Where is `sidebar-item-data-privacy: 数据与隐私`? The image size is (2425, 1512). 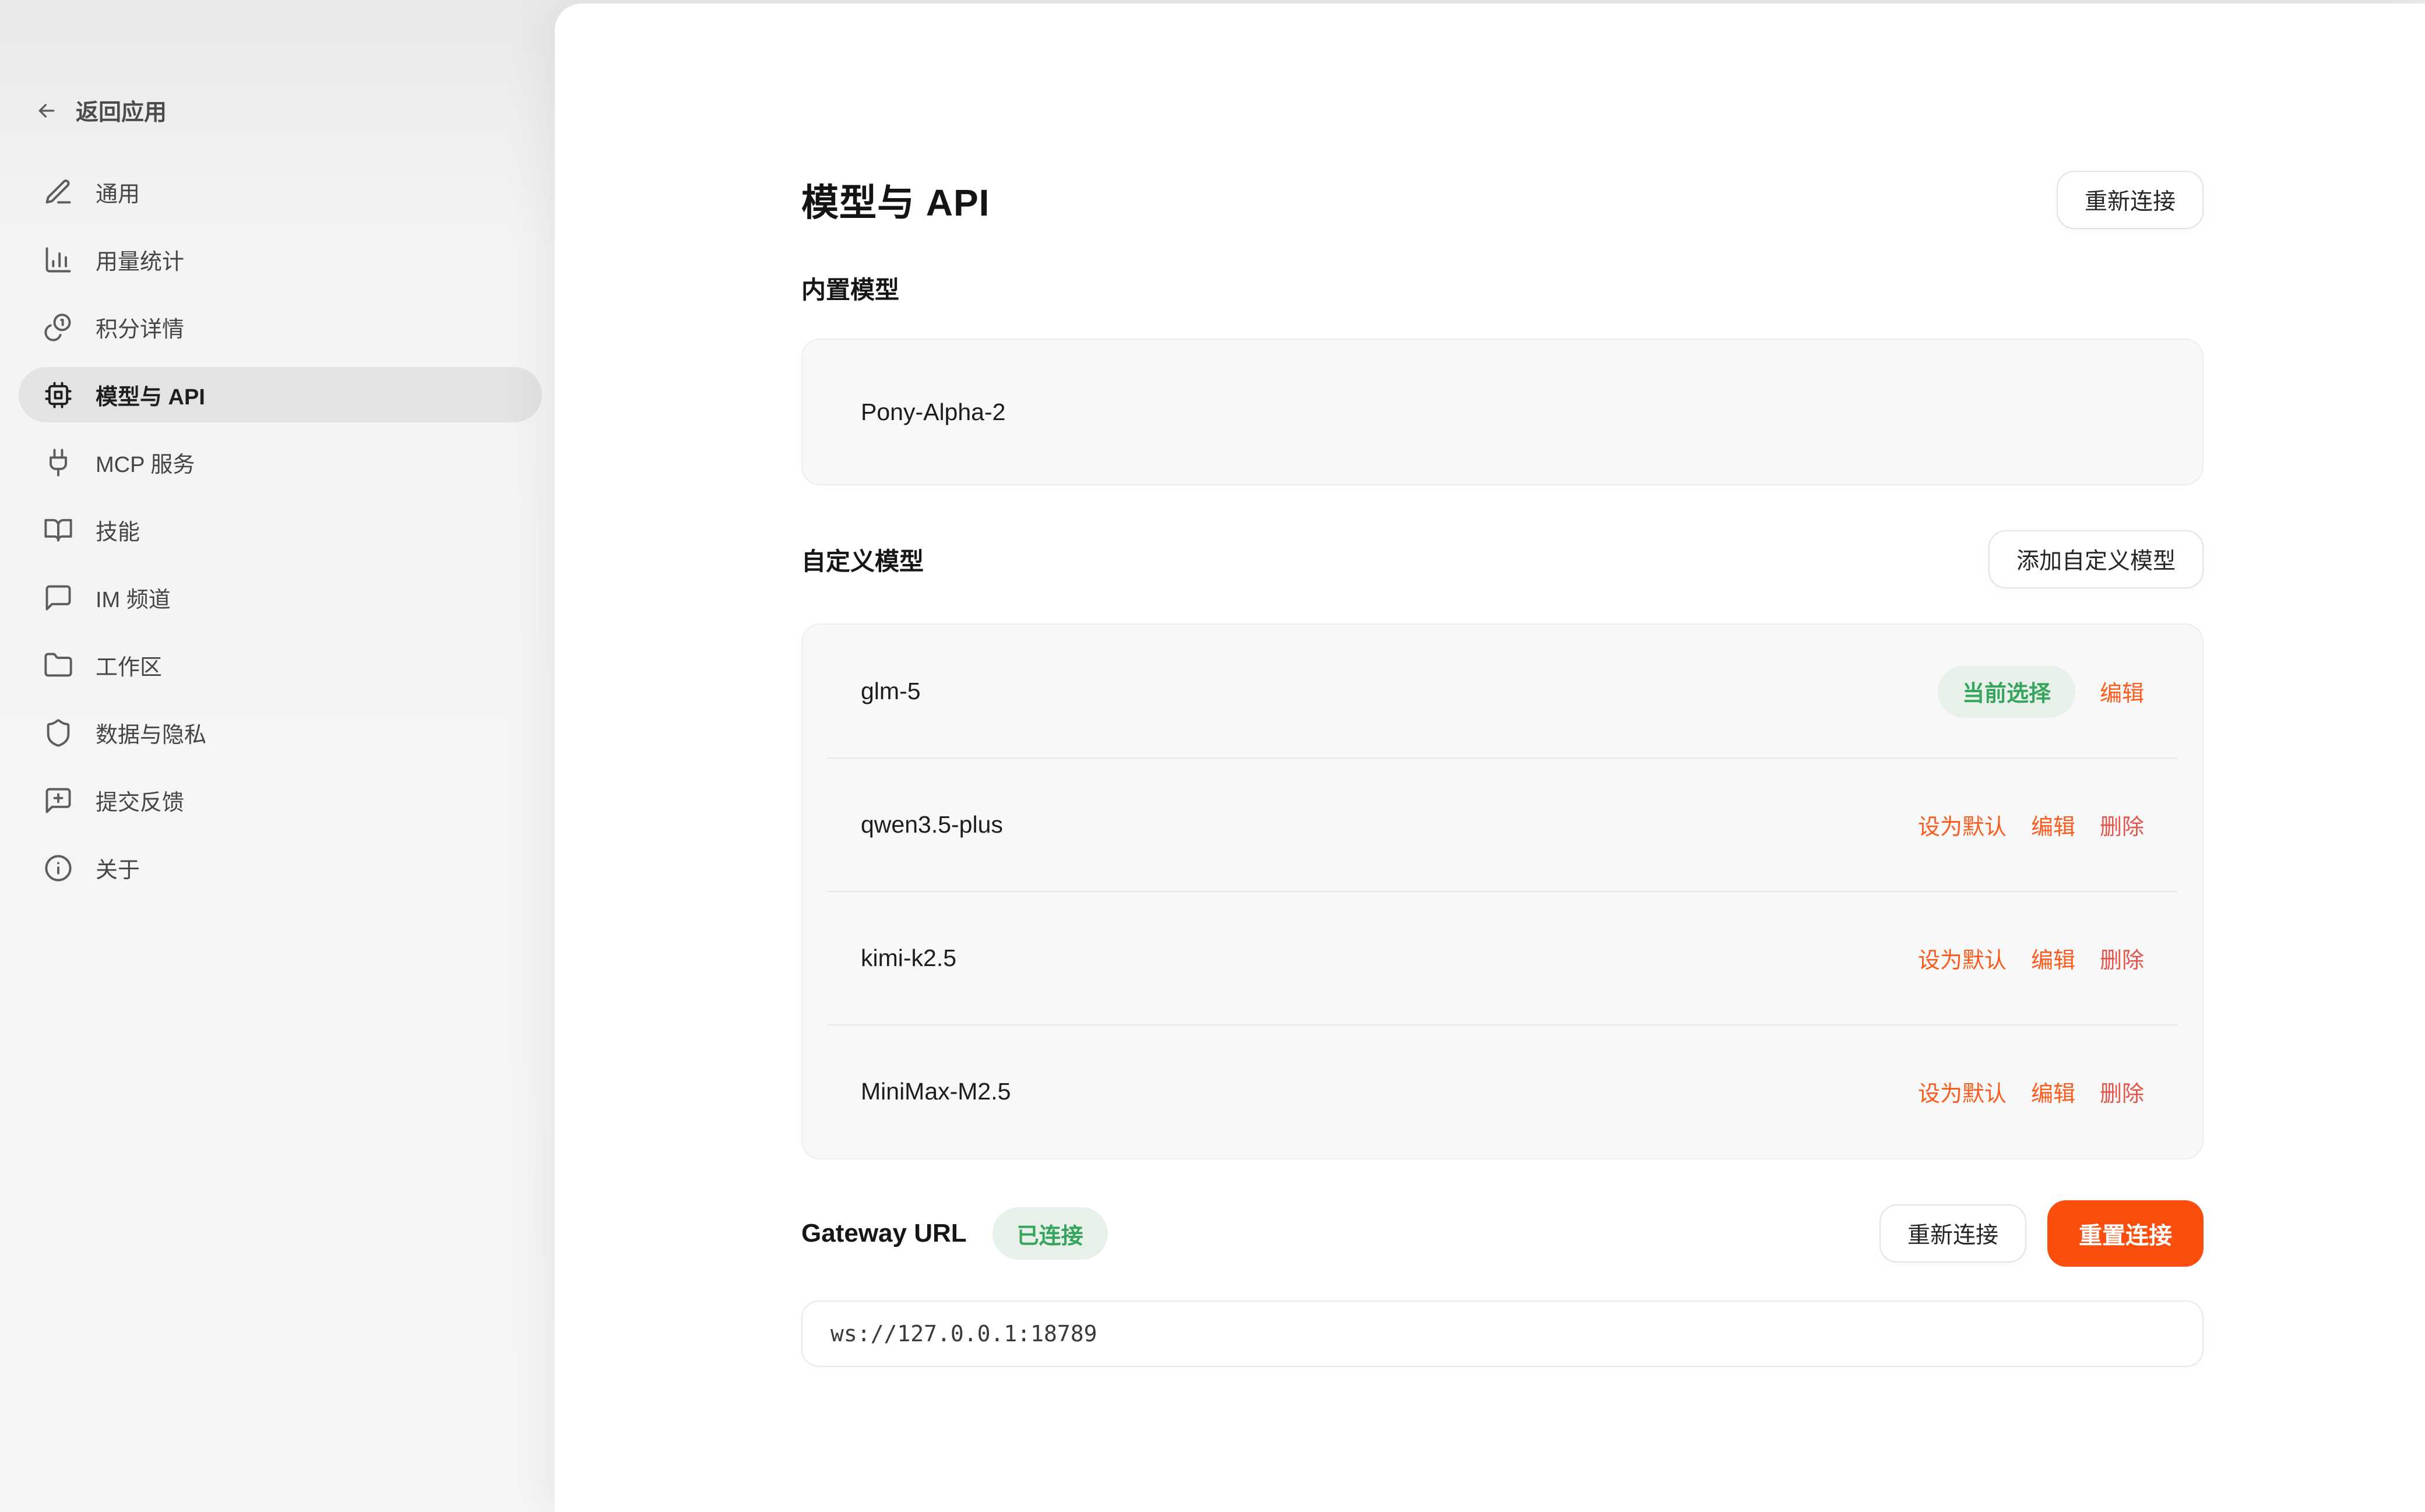
sidebar-item-data-privacy: 数据与隐私 is located at coordinates (280, 732).